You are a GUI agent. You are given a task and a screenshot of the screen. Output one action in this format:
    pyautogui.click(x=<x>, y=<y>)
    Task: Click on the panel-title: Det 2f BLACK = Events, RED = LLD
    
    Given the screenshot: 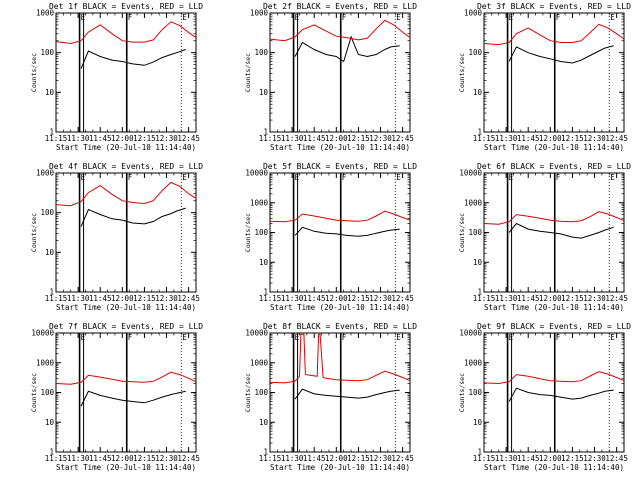 What is the action you would take?
    pyautogui.click(x=340, y=6)
    